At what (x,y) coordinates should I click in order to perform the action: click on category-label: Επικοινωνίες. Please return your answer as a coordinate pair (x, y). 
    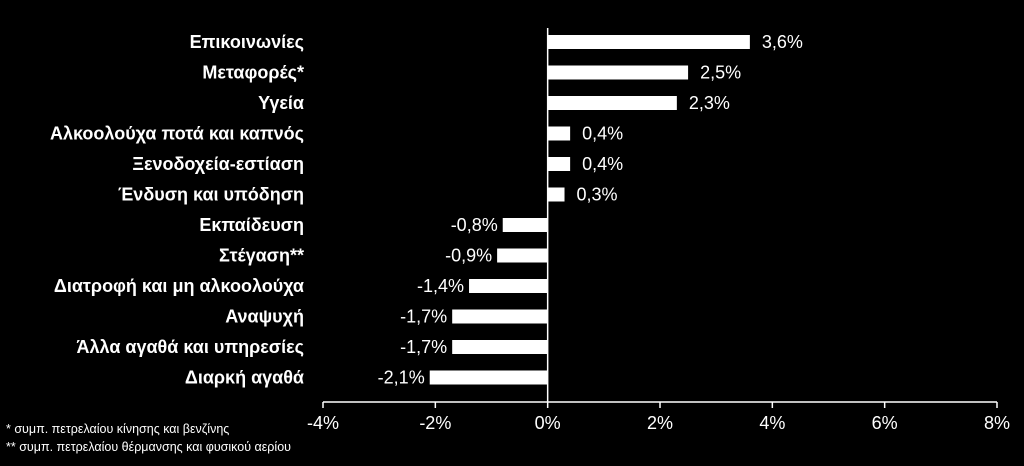
    Looking at the image, I should click on (247, 42).